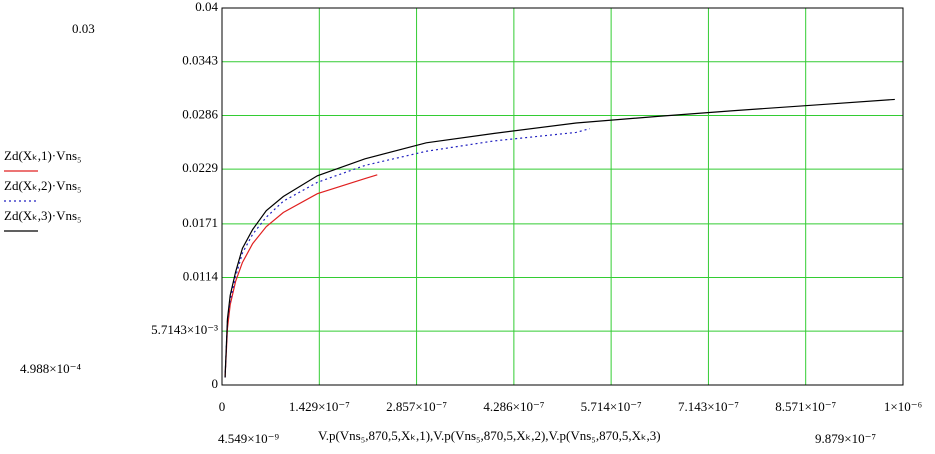  Describe the element at coordinates (200, 113) in the screenshot. I see `y-tick-label: 0.0286` at that location.